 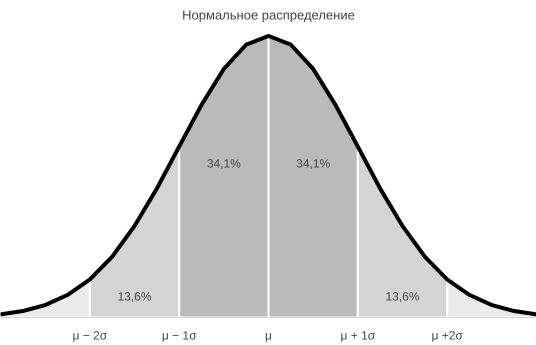 What do you see at coordinates (358, 335) in the screenshot?
I see `x-tick-label: μ + 1σ` at bounding box center [358, 335].